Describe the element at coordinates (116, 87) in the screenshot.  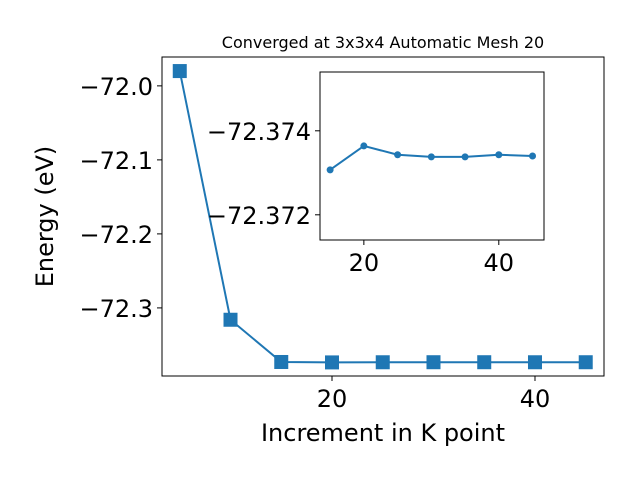
I see `y-tick-label: −72.0` at that location.